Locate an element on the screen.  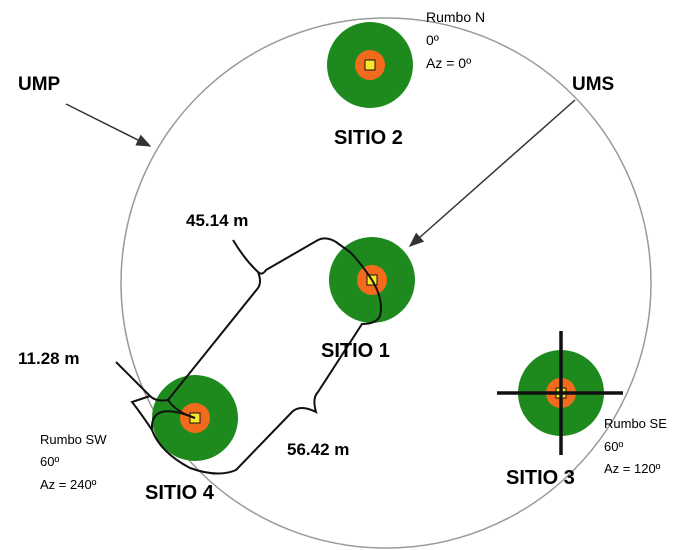
site-4-name: SITIO 4 is located at coordinates (180, 493).